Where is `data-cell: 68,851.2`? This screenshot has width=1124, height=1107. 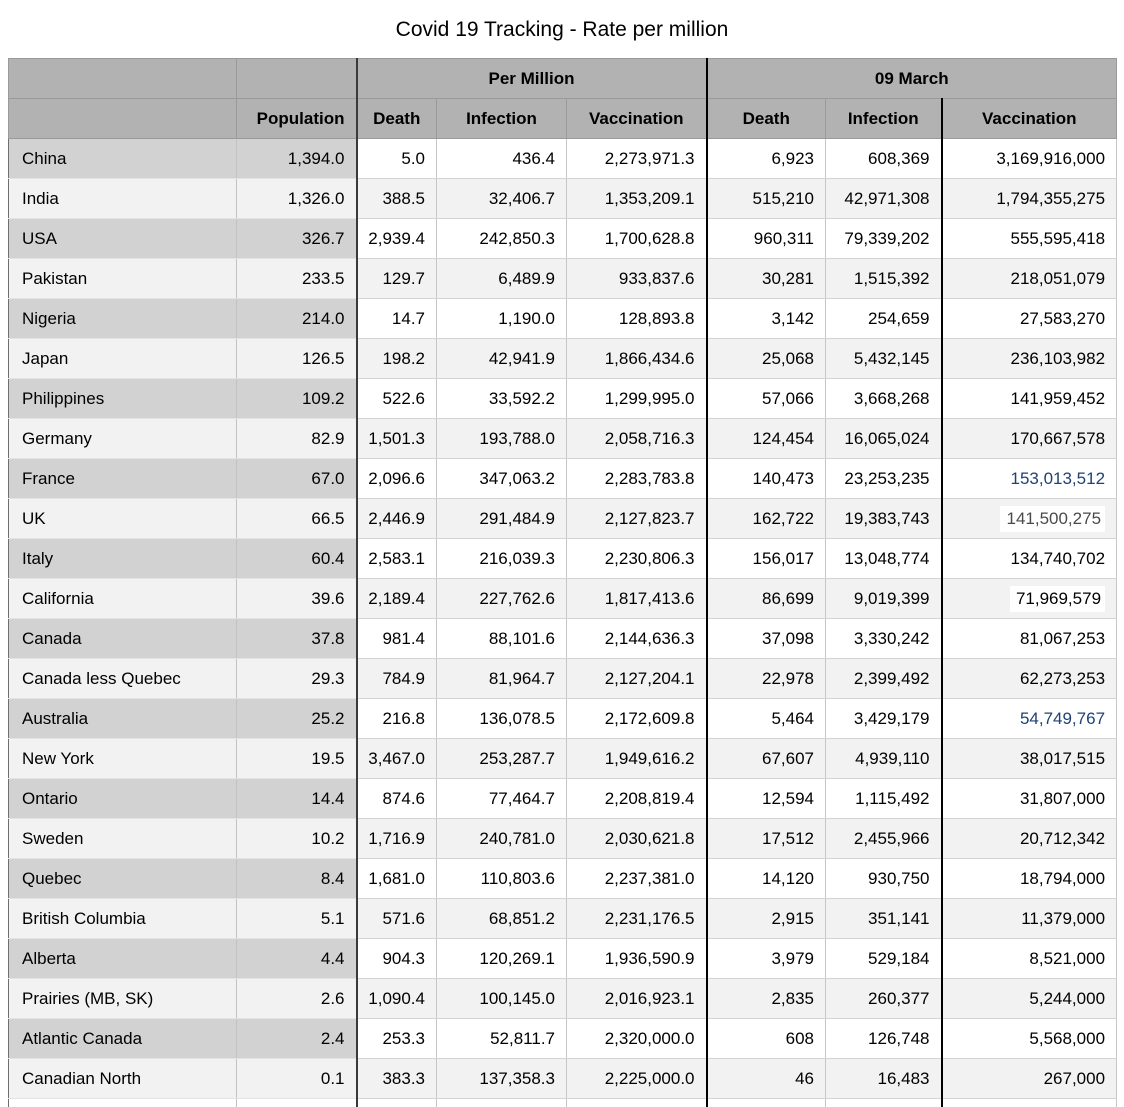 data-cell: 68,851.2 is located at coordinates (501, 918).